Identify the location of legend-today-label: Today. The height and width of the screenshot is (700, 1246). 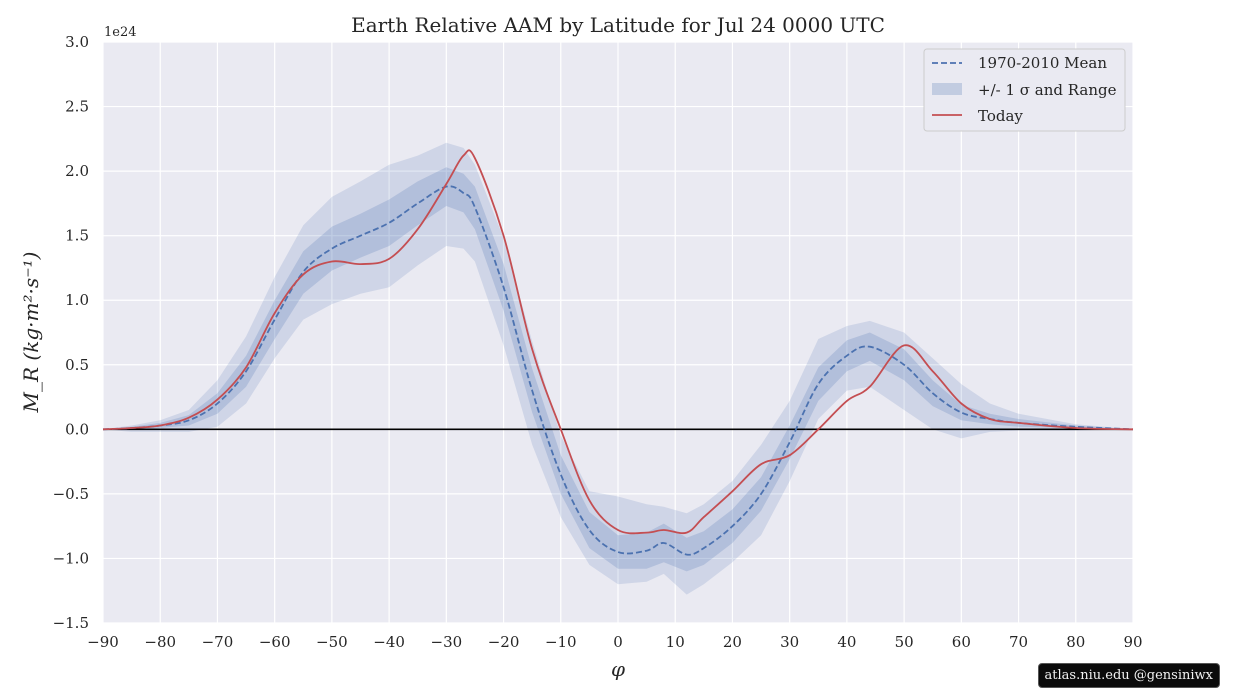
(1000, 116).